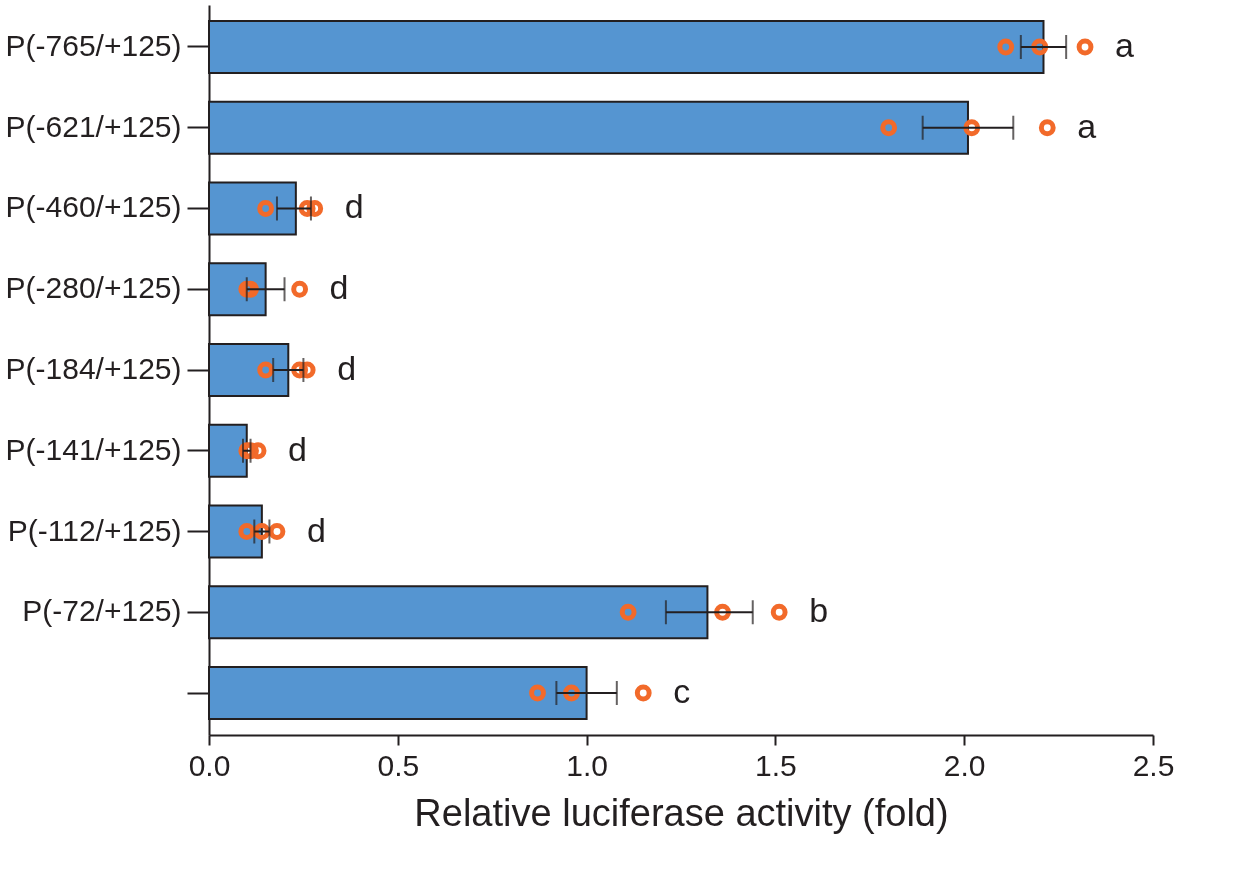 The height and width of the screenshot is (880, 1257). What do you see at coordinates (819, 610) in the screenshot?
I see `annotation: b` at bounding box center [819, 610].